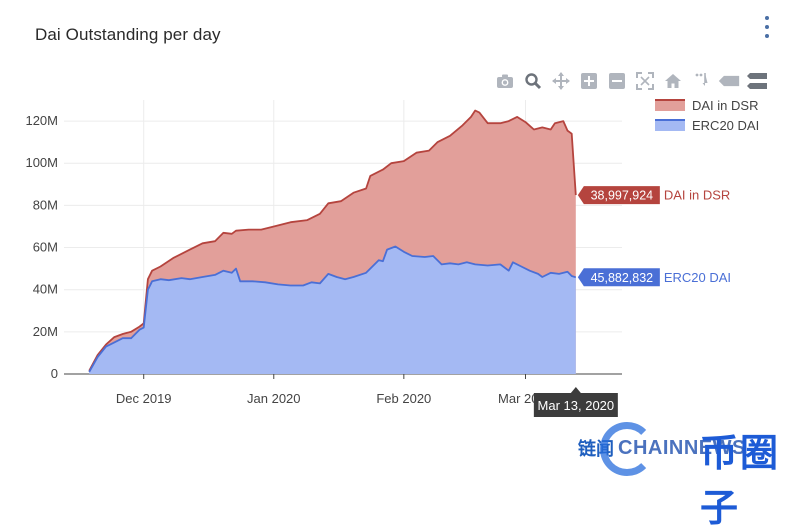 The width and height of the screenshot is (800, 532). Describe the element at coordinates (274, 398) in the screenshot. I see `x-tick-label: Jan 2020` at that location.